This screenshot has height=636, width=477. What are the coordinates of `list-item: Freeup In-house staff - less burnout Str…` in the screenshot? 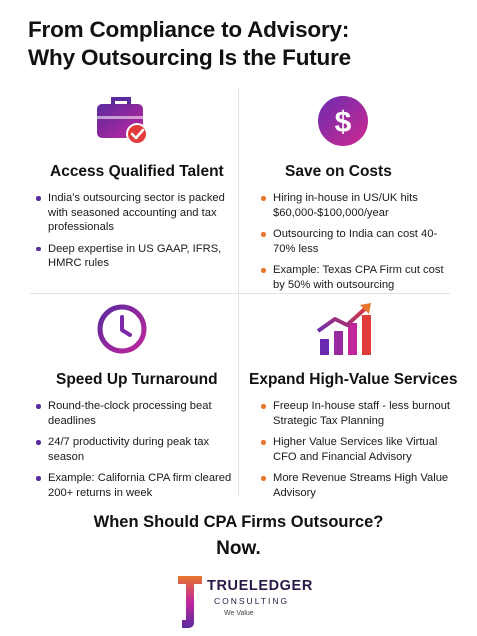 It's located at (357, 413).